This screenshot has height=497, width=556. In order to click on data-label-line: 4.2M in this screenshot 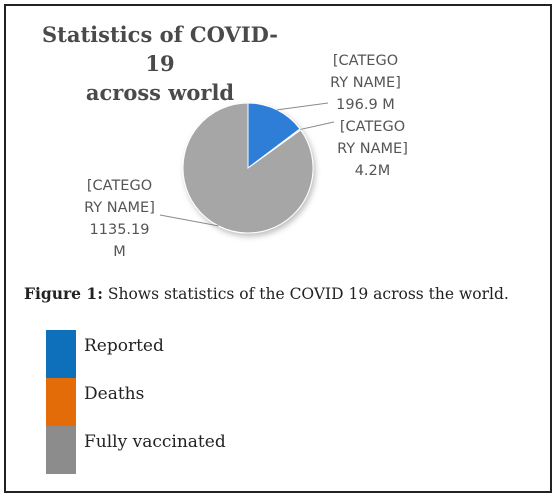, I will do `click(372, 171)`.